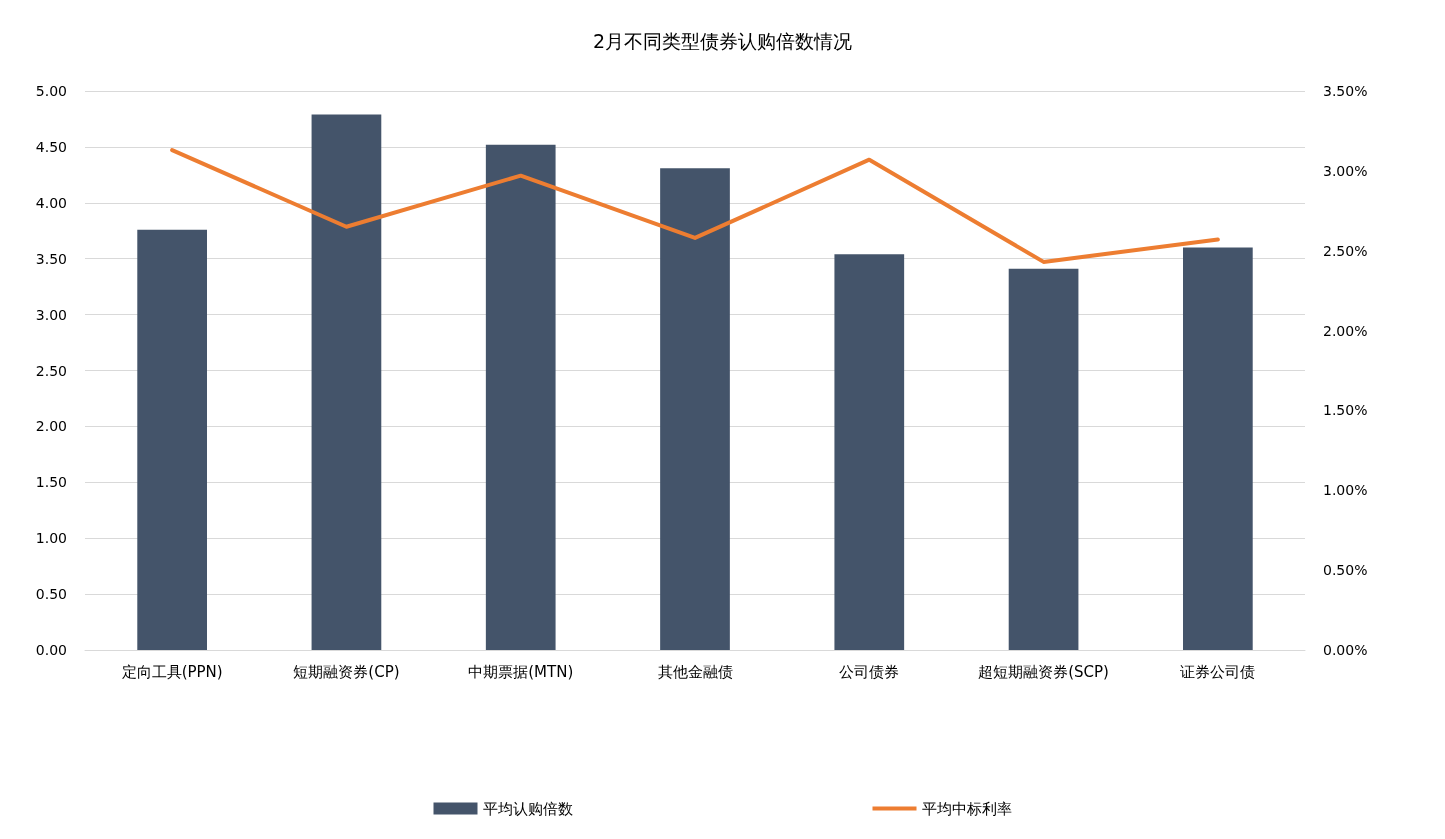  What do you see at coordinates (521, 671) in the screenshot?
I see `x-tick-label: 中期票据(MTN)` at bounding box center [521, 671].